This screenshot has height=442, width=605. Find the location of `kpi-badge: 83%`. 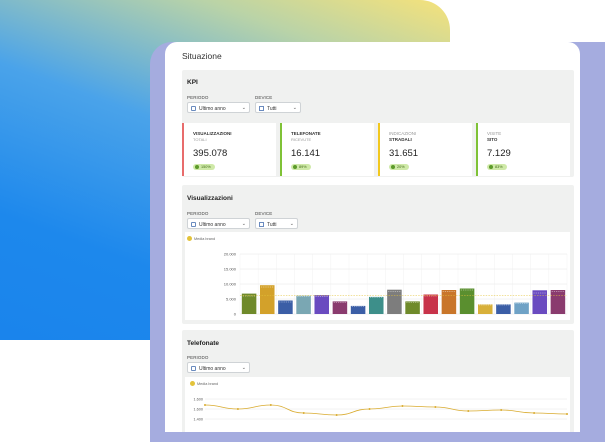

kpi-badge: 83% is located at coordinates (497, 167).